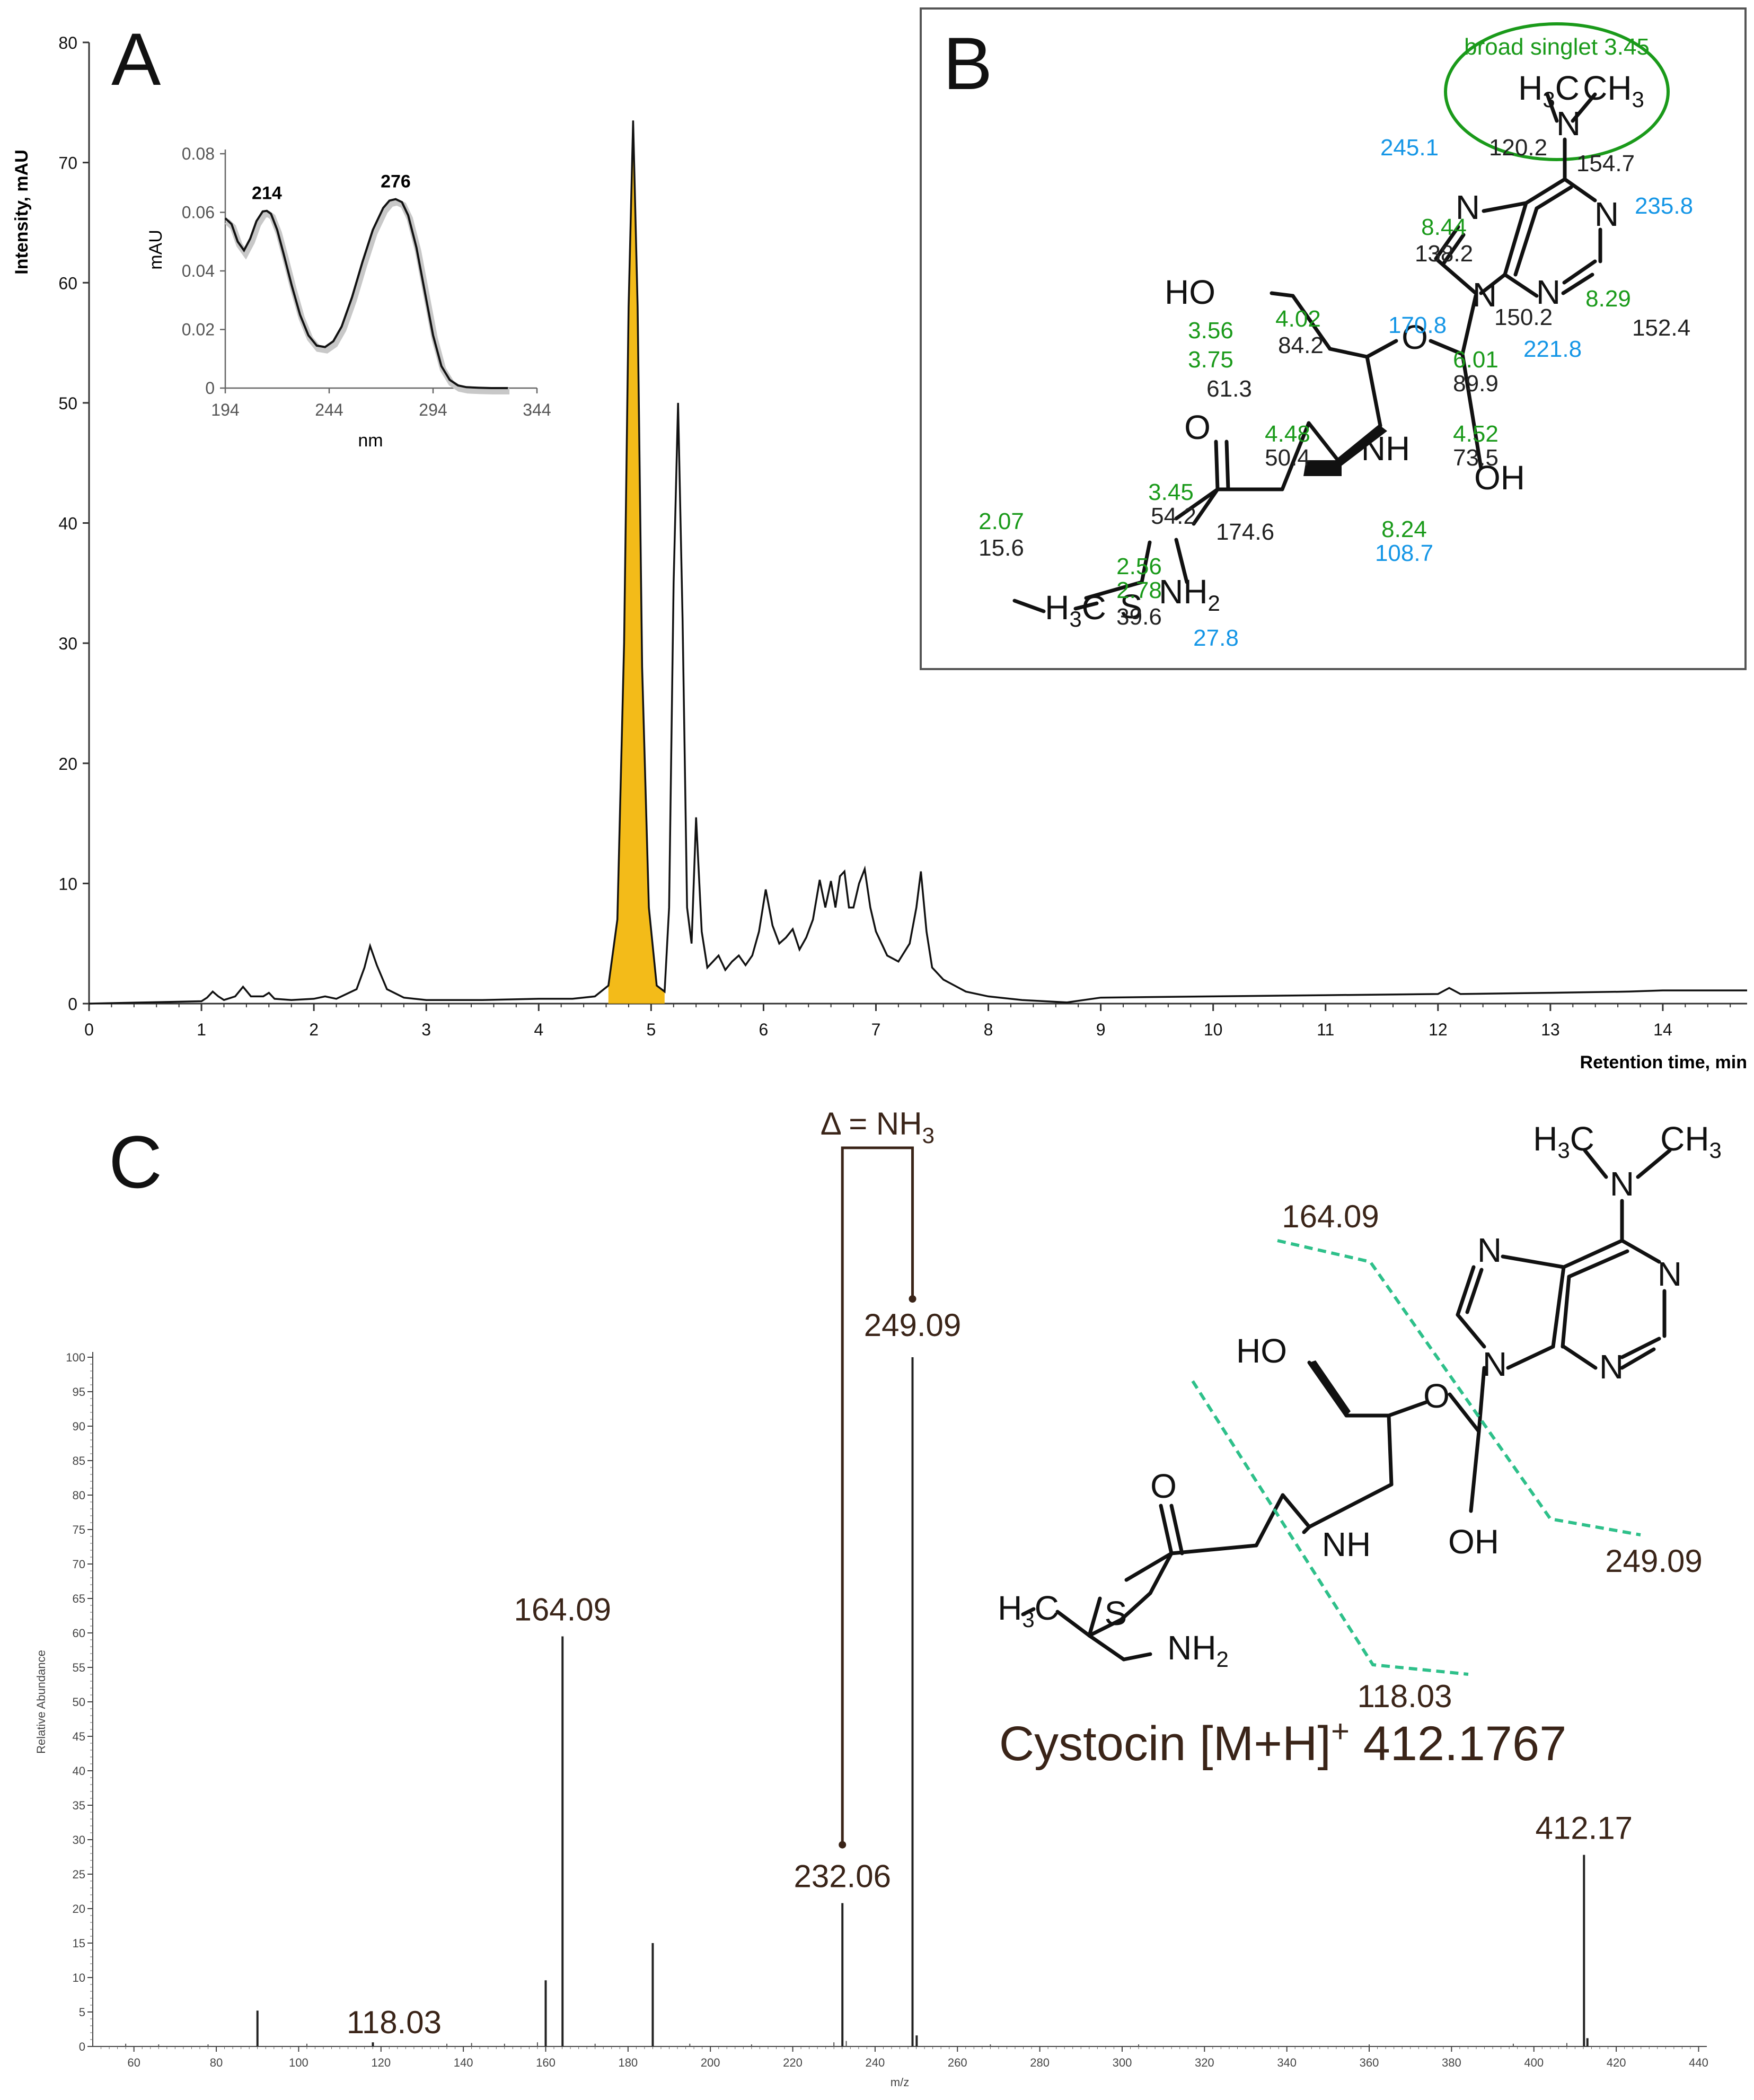 The image size is (1754, 2100). I want to click on c-shift: 61.3, so click(1229, 389).